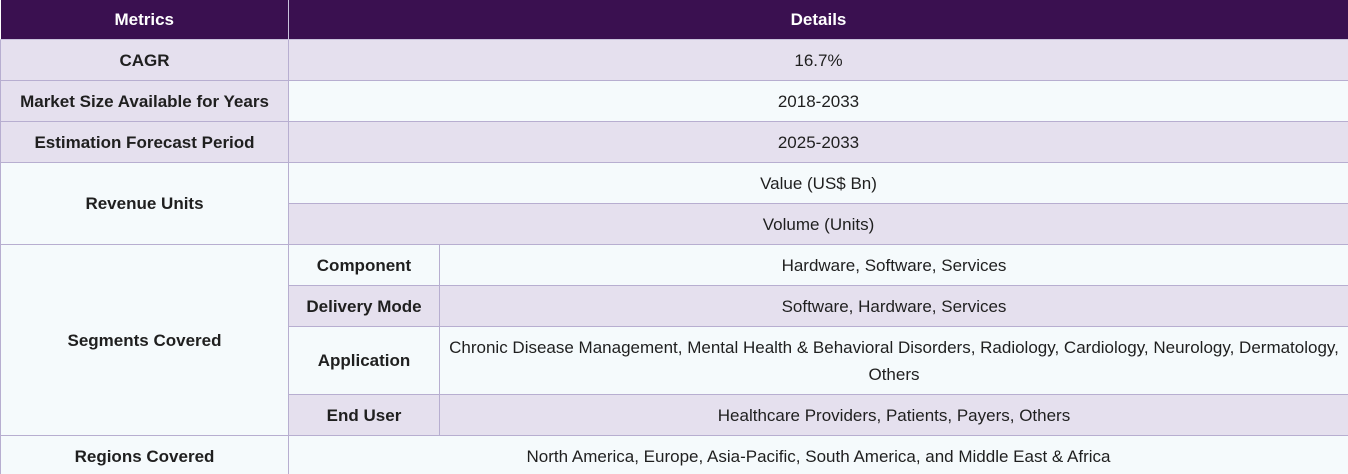 The height and width of the screenshot is (474, 1348). I want to click on segment-value: Hardware, Software, Services, so click(893, 265).